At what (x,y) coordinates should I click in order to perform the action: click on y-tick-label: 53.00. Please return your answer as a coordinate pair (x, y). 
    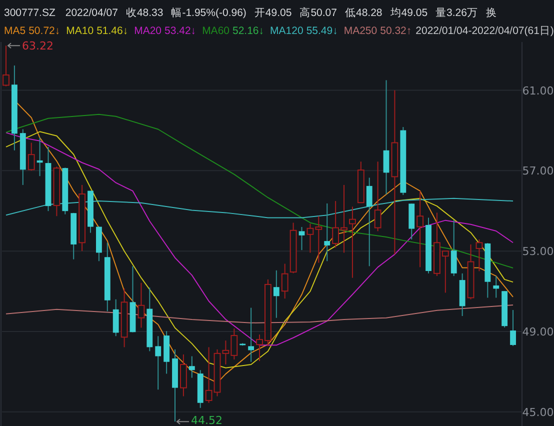
    Looking at the image, I should click on (538, 251).